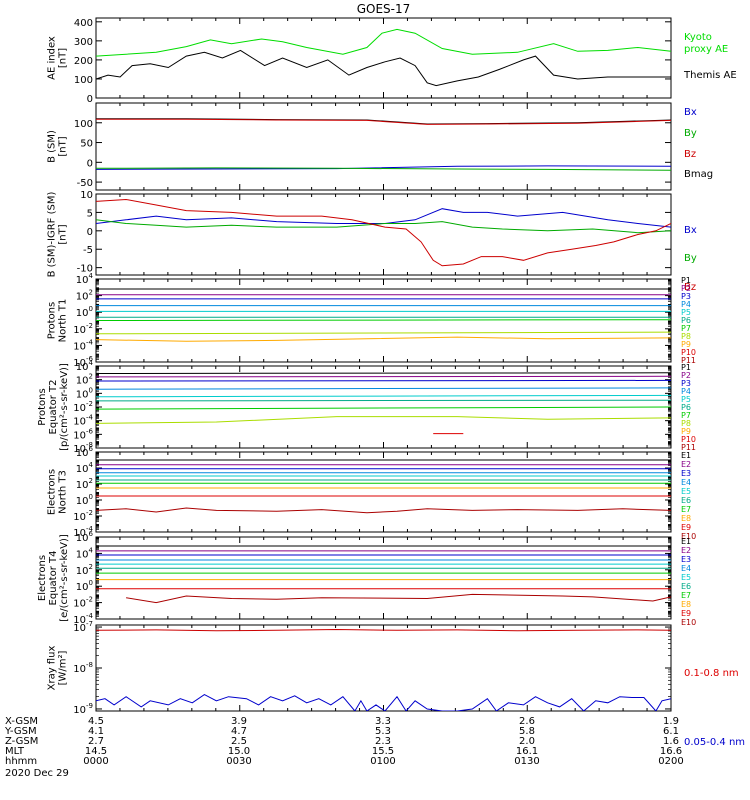 The height and width of the screenshot is (800, 750). What do you see at coordinates (96, 731) in the screenshot?
I see `axis-row-value: 4.1` at bounding box center [96, 731].